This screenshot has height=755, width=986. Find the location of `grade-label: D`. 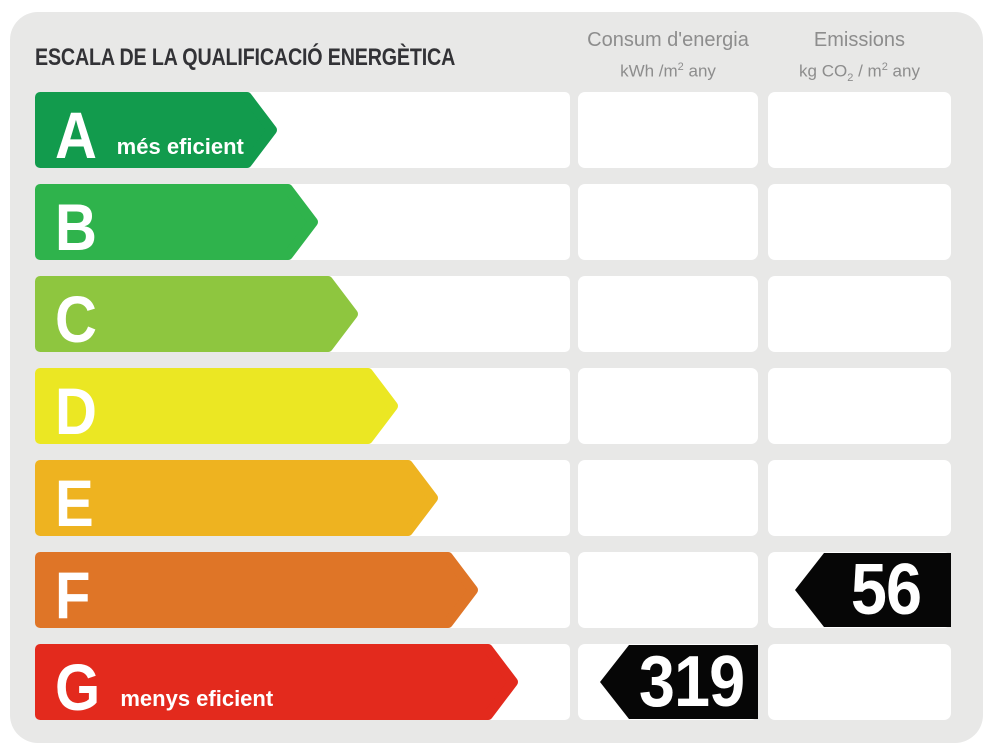

grade-label: D is located at coordinates (79, 411).